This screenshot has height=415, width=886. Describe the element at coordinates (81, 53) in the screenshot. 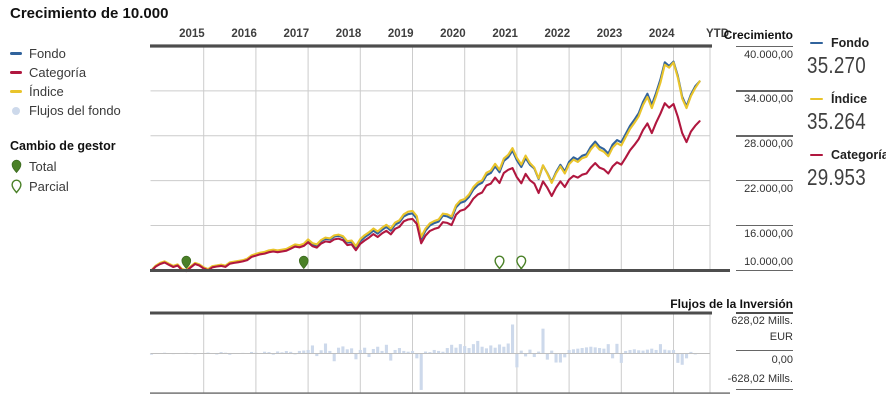

I see `legend-item-fondo: Fondo` at that location.